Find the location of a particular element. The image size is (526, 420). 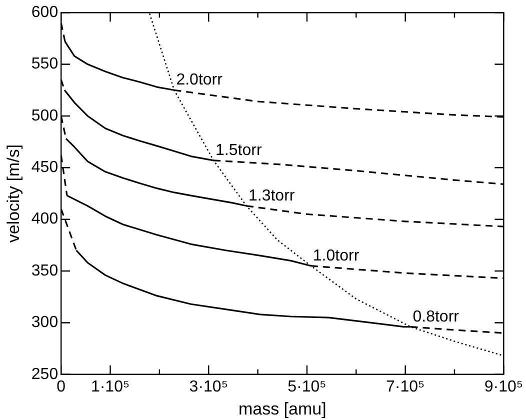

y-tick-label: 600 is located at coordinates (44, 13).